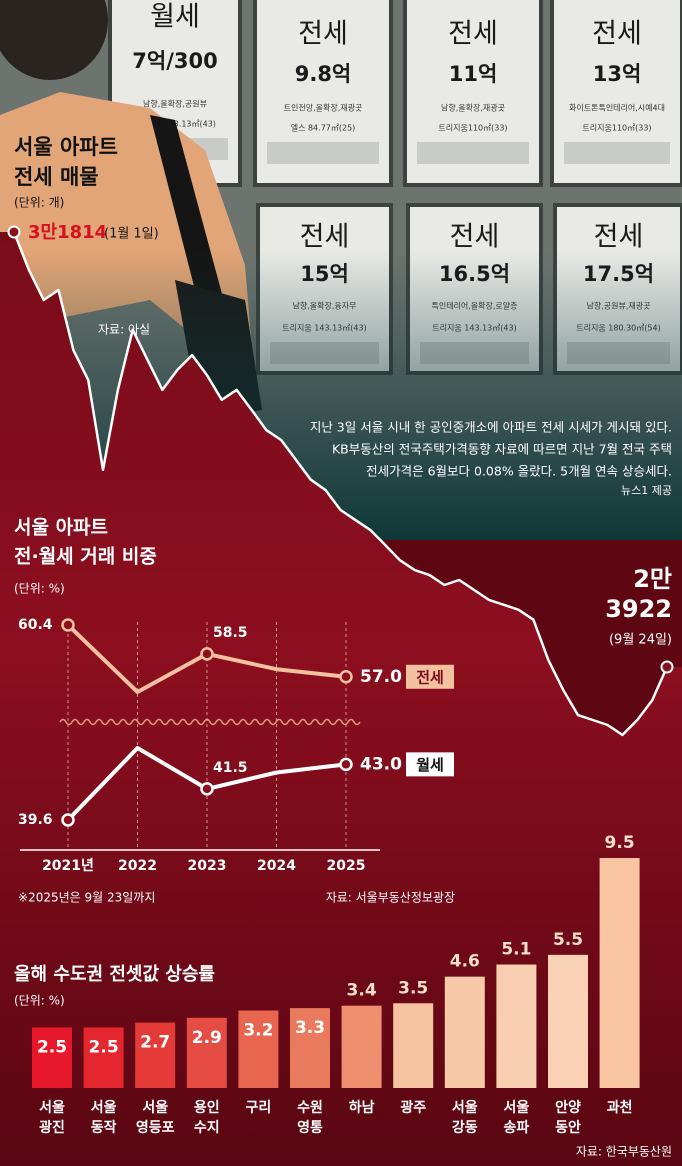 The width and height of the screenshot is (682, 1166). Describe the element at coordinates (617, 74) in the screenshot. I see `sign-price: 13억` at that location.